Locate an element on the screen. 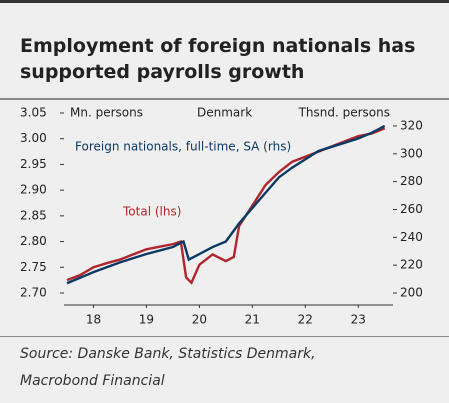 The width and height of the screenshot is (449, 403). series-label: Total (lhs) is located at coordinates (151, 212).